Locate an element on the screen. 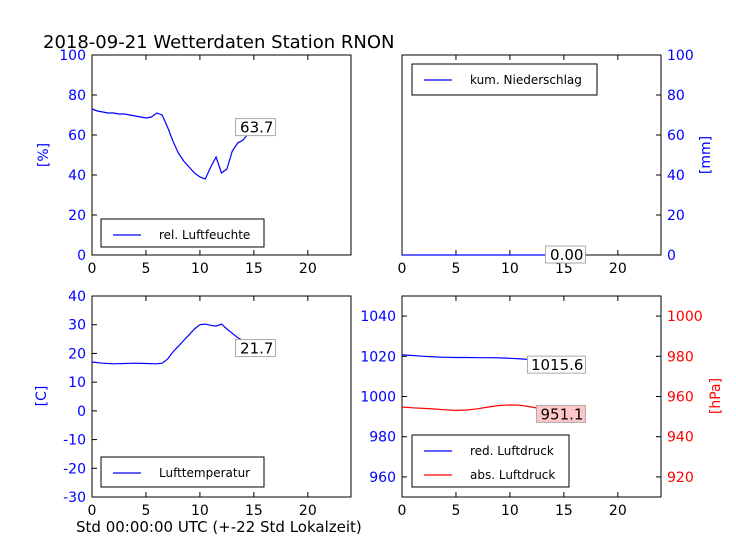 This screenshot has width=736, height=552. y-tick-label: -10 is located at coordinates (74, 441).